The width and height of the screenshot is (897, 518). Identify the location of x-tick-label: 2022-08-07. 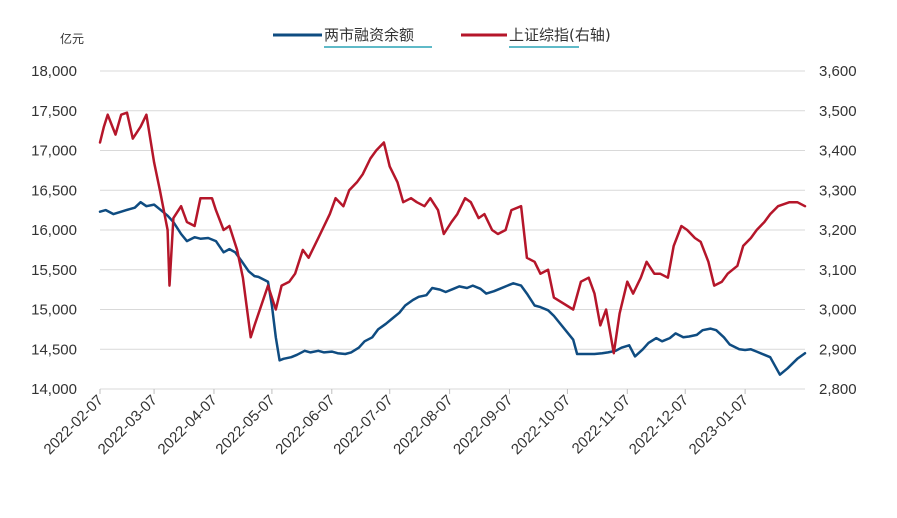
(423, 425).